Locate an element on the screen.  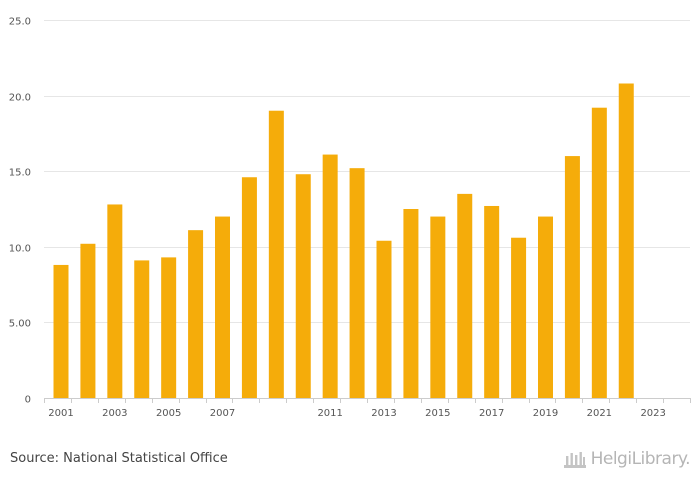
bar-2008 is located at coordinates (249, 287).